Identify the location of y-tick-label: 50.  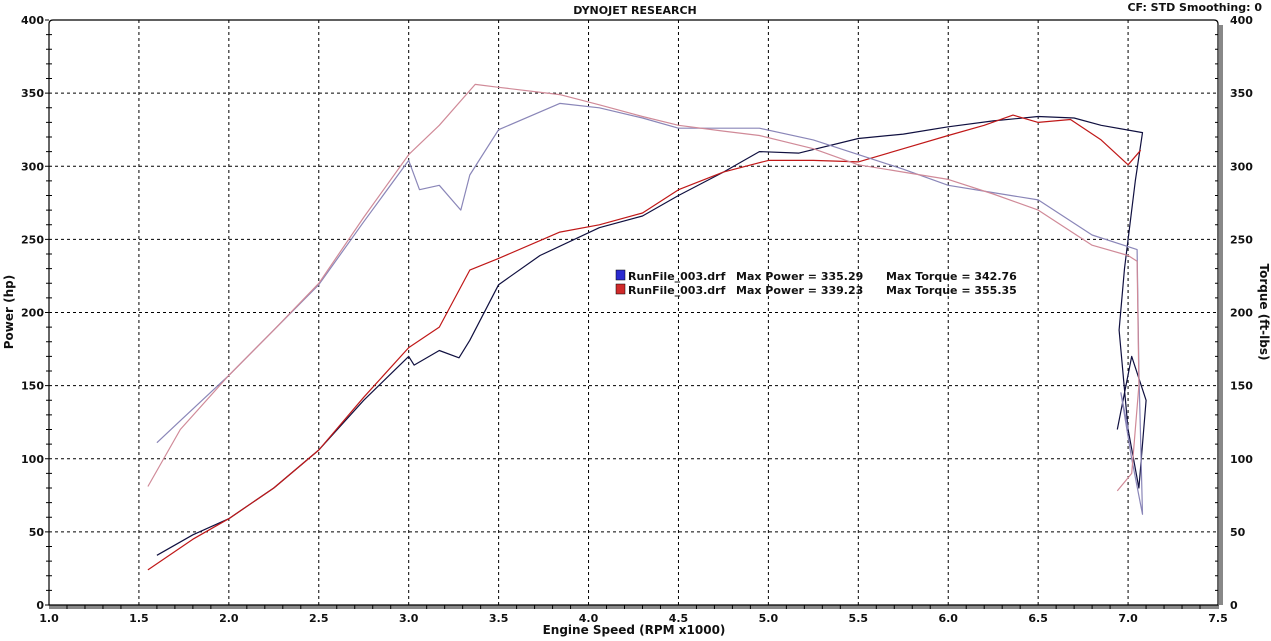
(37, 532).